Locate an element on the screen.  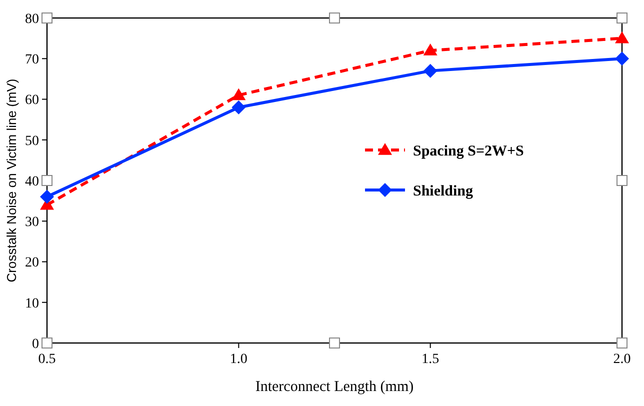
y-tick-label: 0 is located at coordinates (35, 344).